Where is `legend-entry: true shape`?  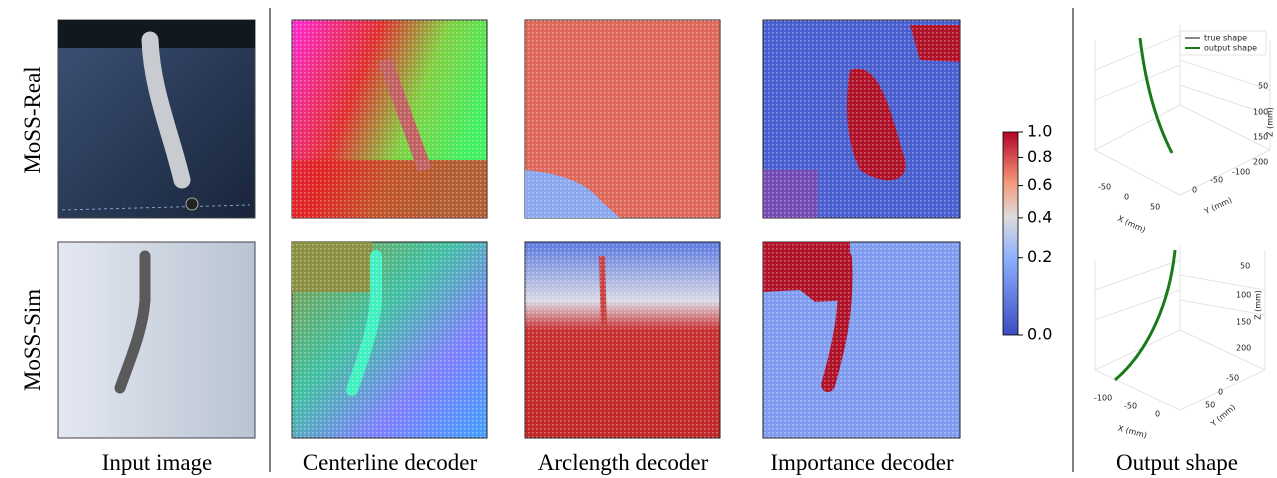
legend-entry: true shape is located at coordinates (1225, 38).